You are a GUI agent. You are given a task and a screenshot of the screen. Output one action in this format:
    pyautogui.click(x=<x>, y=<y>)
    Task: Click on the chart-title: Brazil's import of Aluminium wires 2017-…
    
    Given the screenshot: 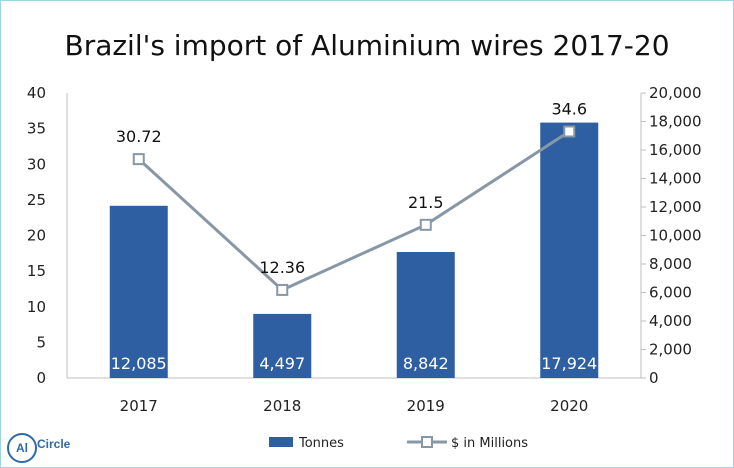 What is the action you would take?
    pyautogui.click(x=367, y=45)
    